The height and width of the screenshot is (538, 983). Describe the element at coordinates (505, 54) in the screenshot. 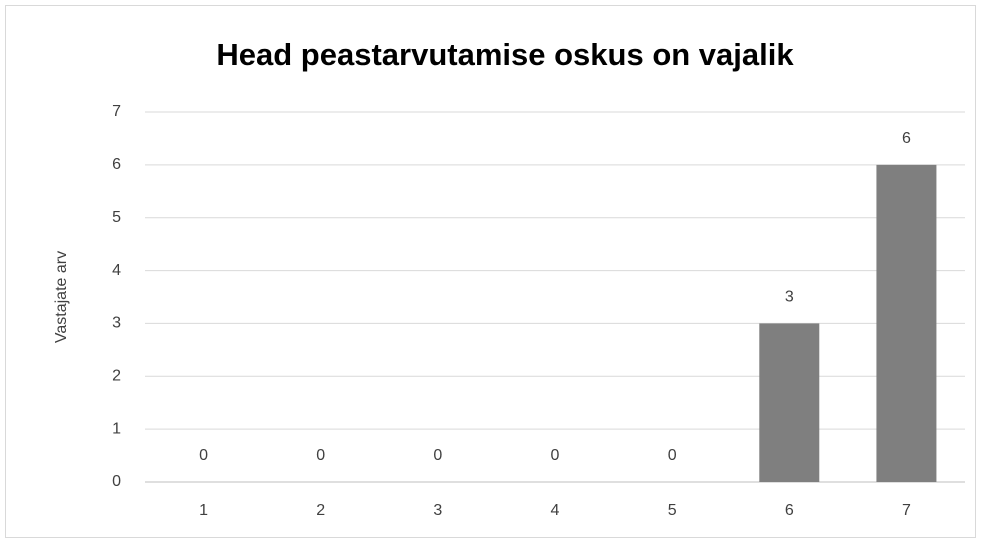

I see `chart-title: Head peastarvutamise oskus on vajalik` at that location.